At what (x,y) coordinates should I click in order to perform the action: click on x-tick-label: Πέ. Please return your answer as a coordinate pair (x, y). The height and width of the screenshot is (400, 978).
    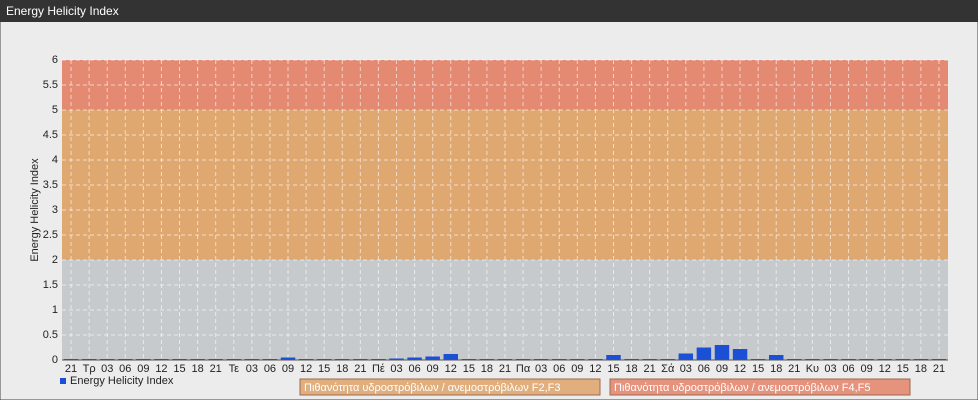
    Looking at the image, I should click on (378, 369).